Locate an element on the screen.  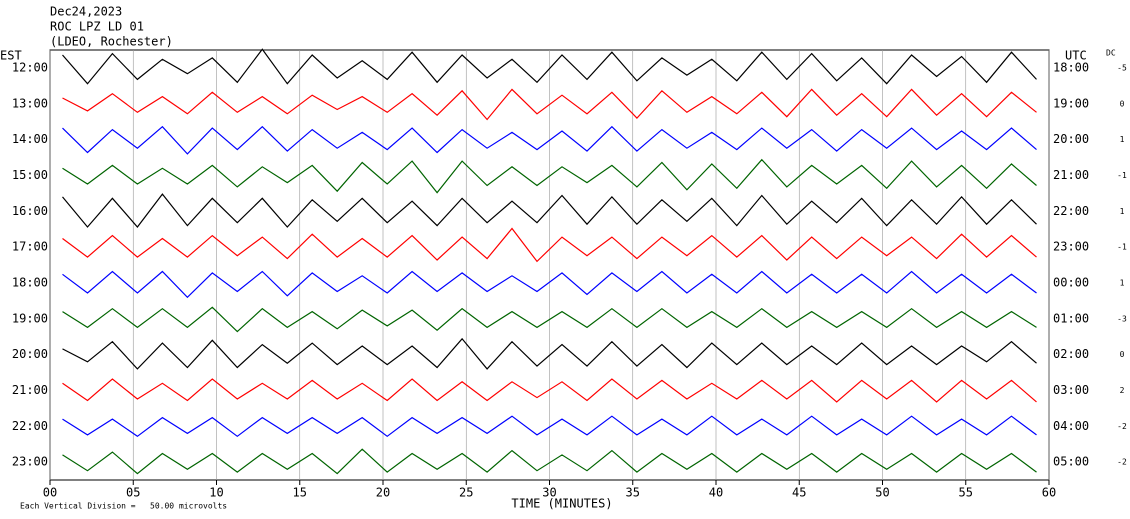
est-time-label: 18:00 is located at coordinates (30, 282).